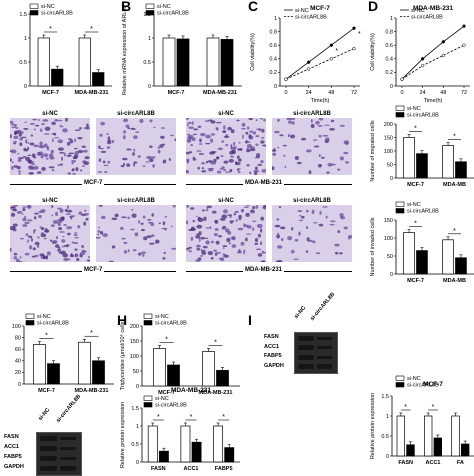 The width and height of the screenshot is (474, 476). I want to click on x-tick-label: MCF-7, so click(415, 281).